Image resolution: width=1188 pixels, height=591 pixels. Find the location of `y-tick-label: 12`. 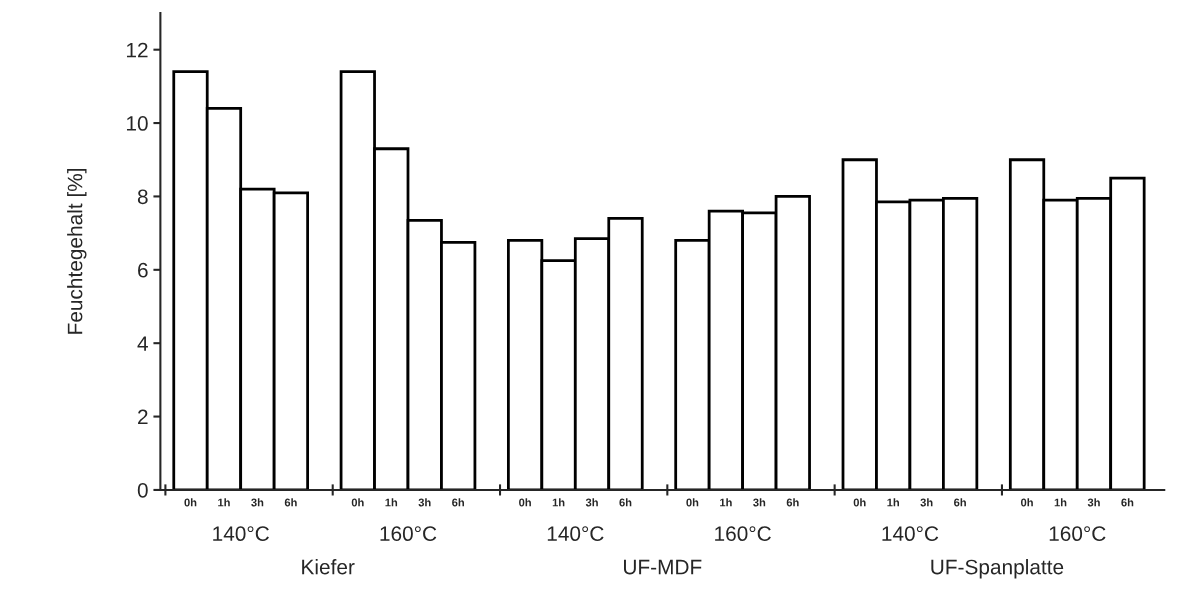

y-tick-label: 12 is located at coordinates (137, 50).